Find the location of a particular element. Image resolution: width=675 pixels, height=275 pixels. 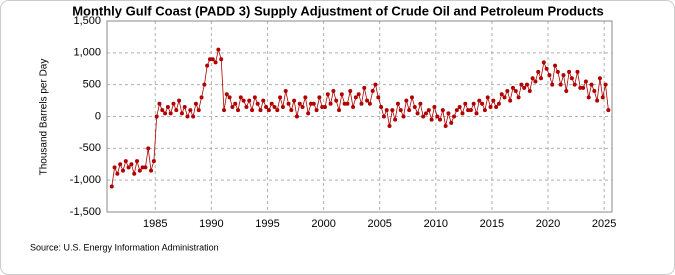

x-tick-label: 2010 is located at coordinates (436, 224).